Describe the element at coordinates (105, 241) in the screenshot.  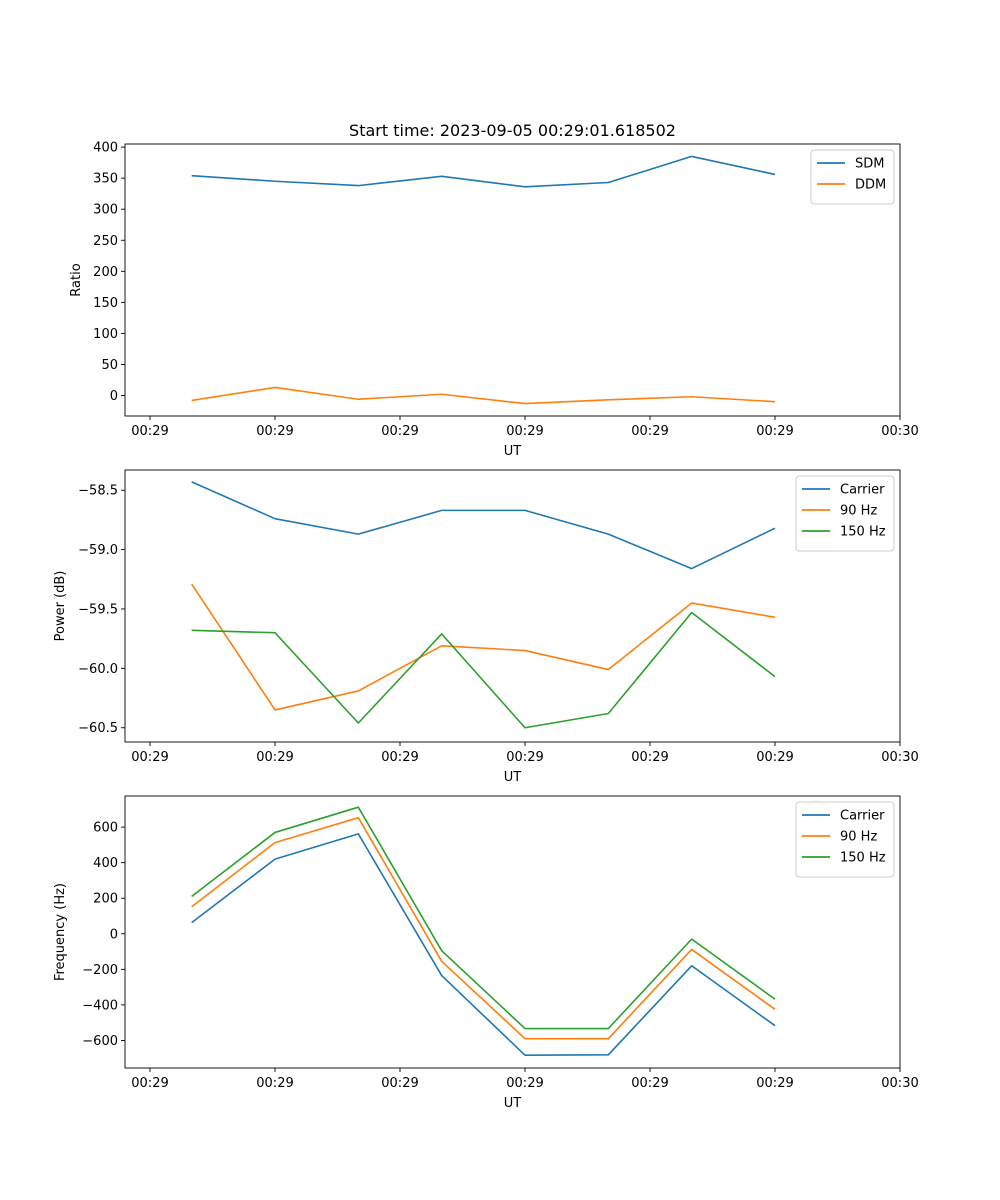
I see `y-tick-label: 250` at that location.